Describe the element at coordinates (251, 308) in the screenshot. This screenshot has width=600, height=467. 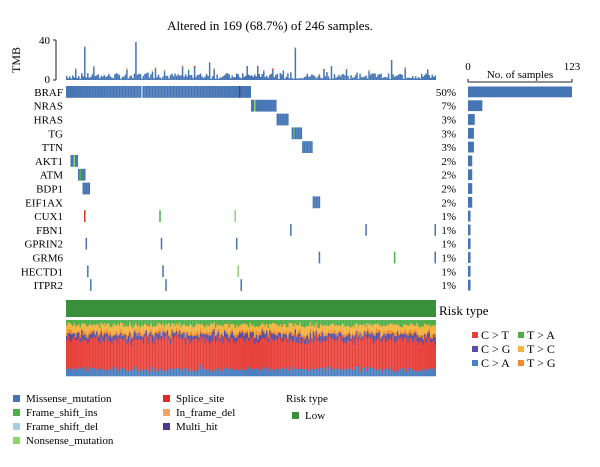
I see `risk-type-band` at that location.